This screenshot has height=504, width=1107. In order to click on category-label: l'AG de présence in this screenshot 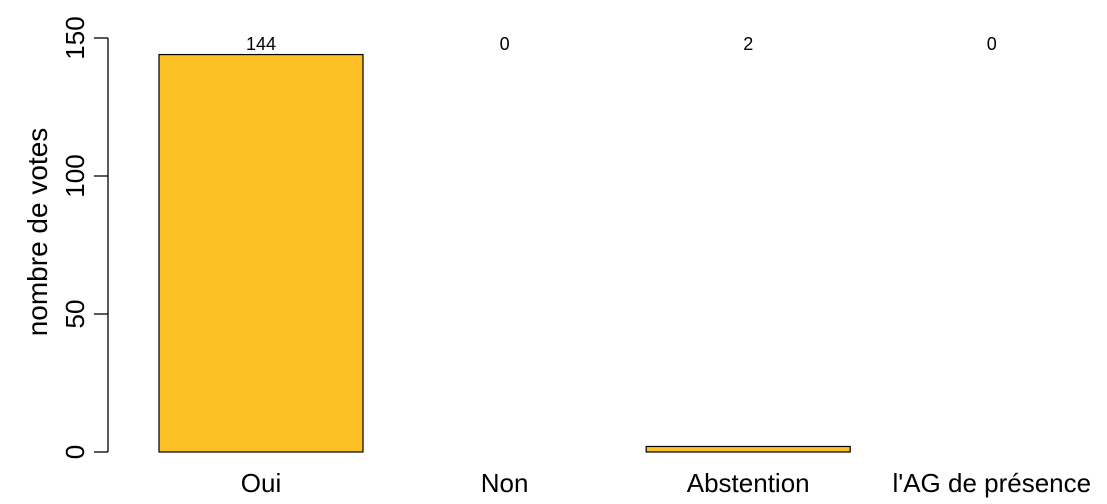, I will do `click(991, 483)`.